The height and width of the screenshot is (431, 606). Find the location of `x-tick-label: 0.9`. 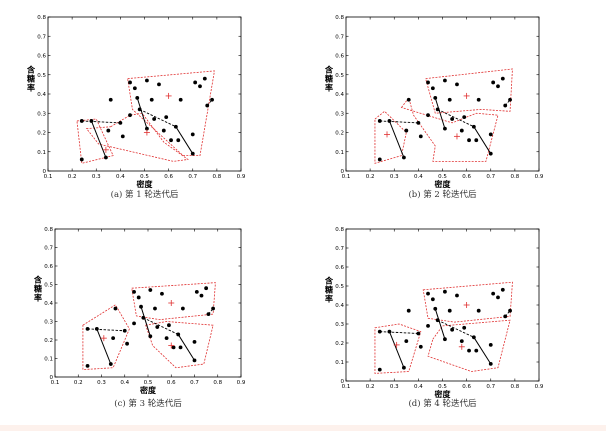

x-tick-label: 0.9 is located at coordinates (241, 383).